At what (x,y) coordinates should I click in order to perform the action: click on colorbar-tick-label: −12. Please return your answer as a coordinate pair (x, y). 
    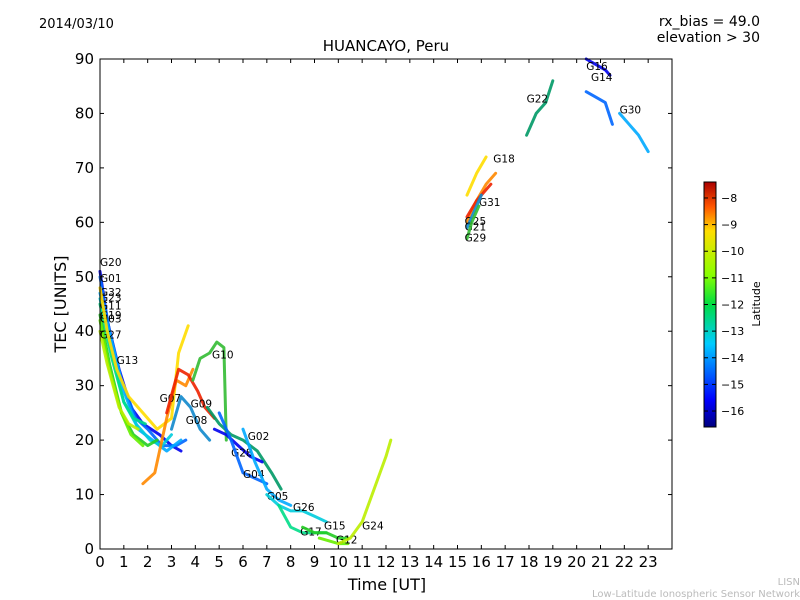
    Looking at the image, I should click on (732, 305).